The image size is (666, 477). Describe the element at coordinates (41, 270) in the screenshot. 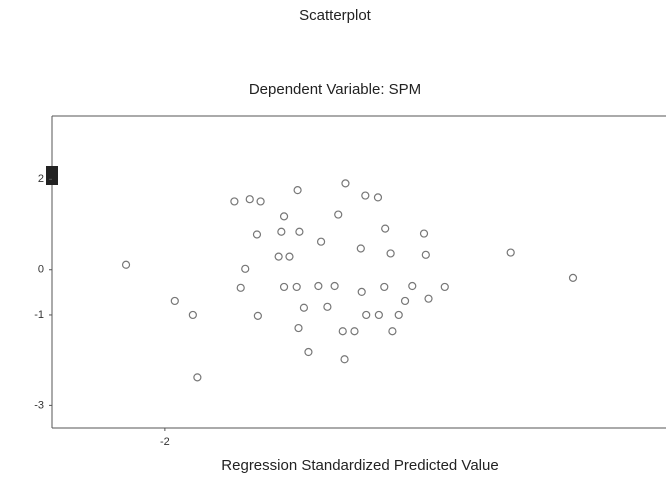

I see `y-tick-label: 0` at that location.